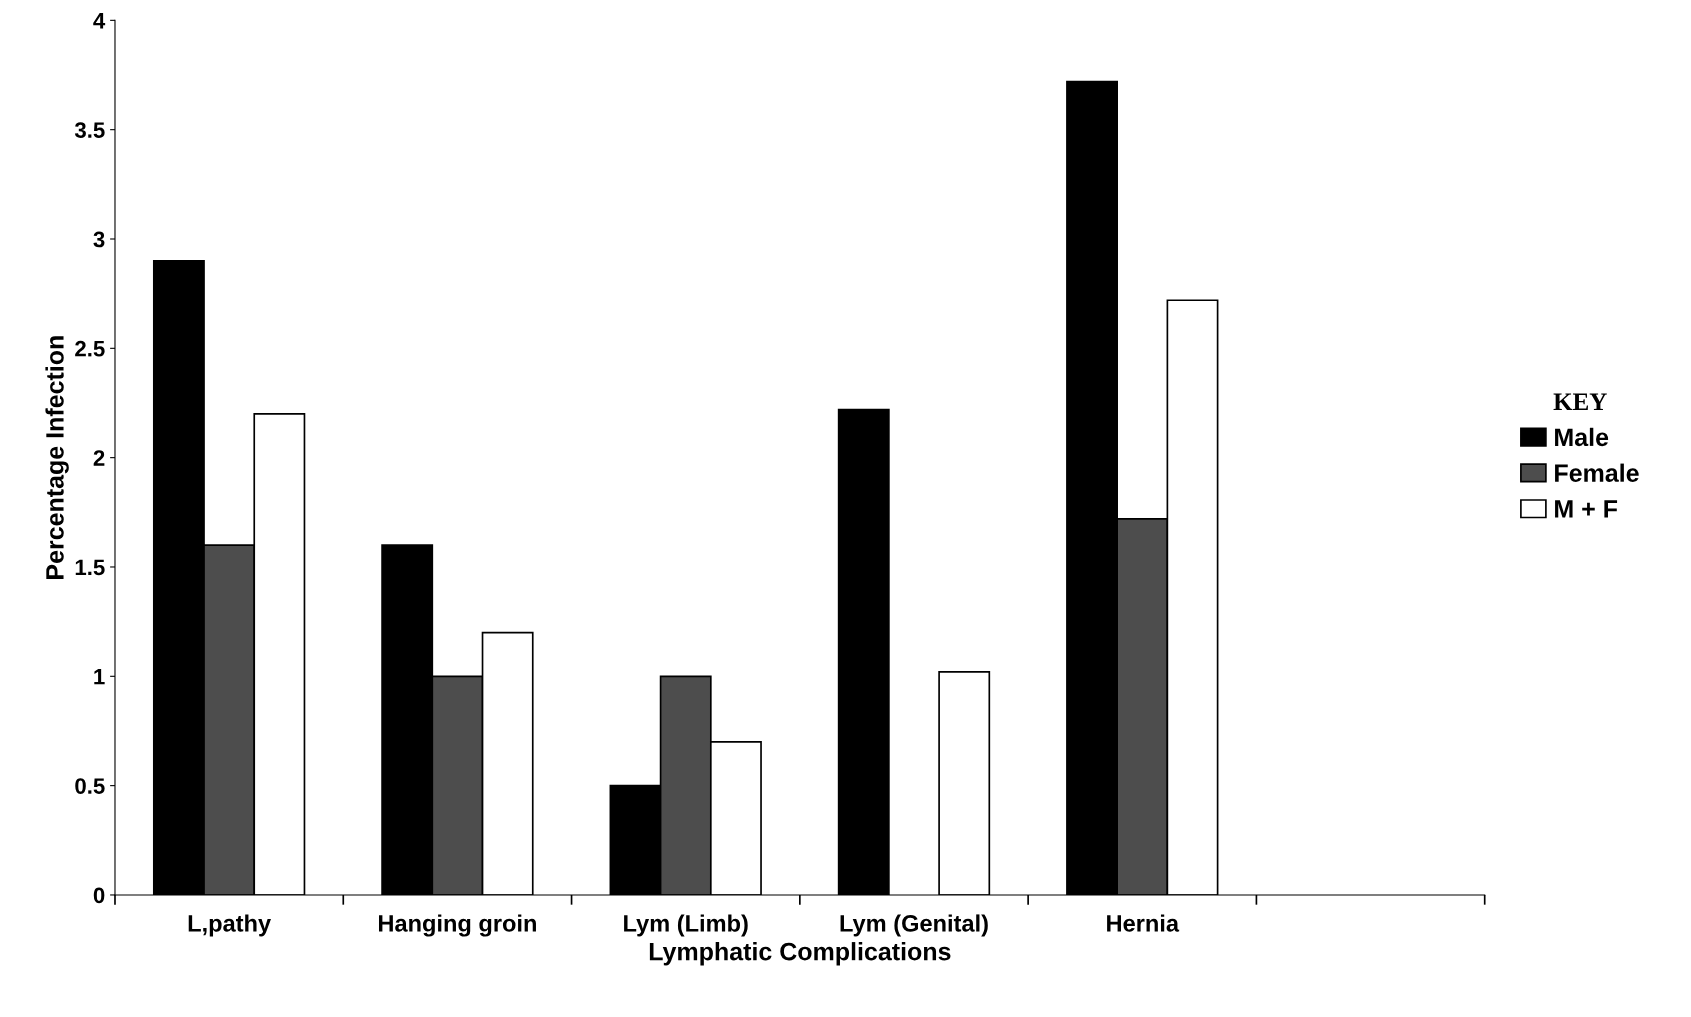  I want to click on x-axis-title: Lymphatic Complications, so click(800, 954).